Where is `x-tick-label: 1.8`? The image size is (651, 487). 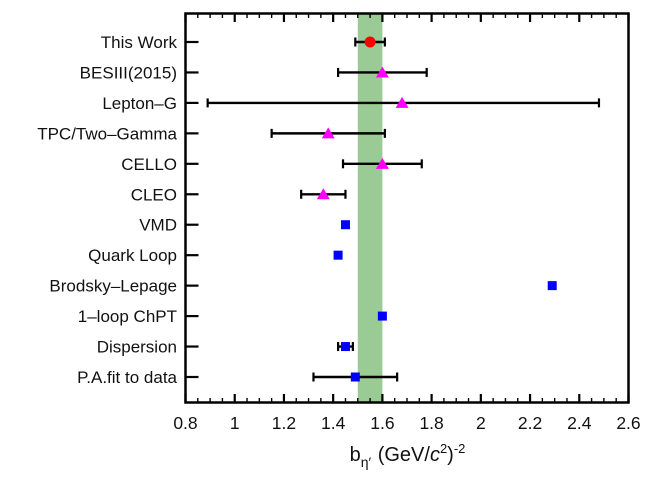
x-tick-label: 1.8 is located at coordinates (431, 423).